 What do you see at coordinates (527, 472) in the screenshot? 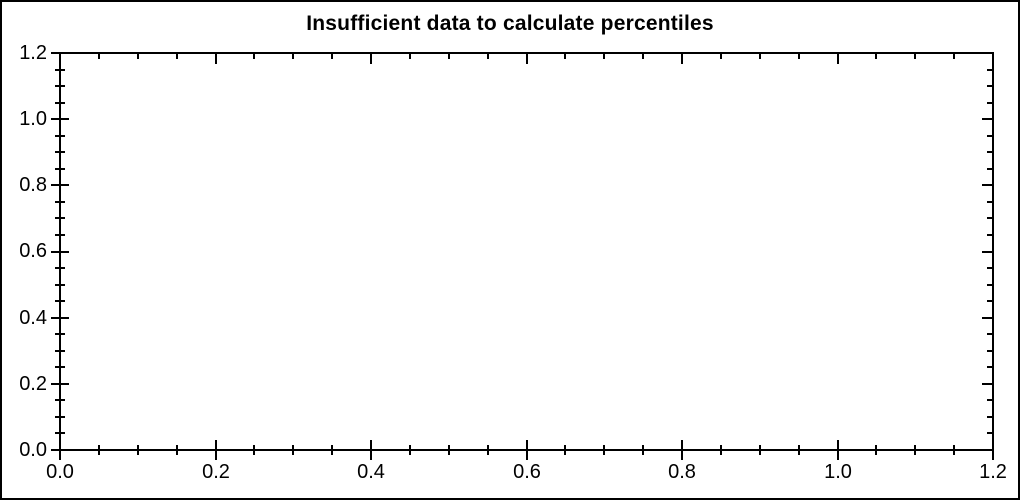
I see `x-axis-tick-label: 0.6` at bounding box center [527, 472].